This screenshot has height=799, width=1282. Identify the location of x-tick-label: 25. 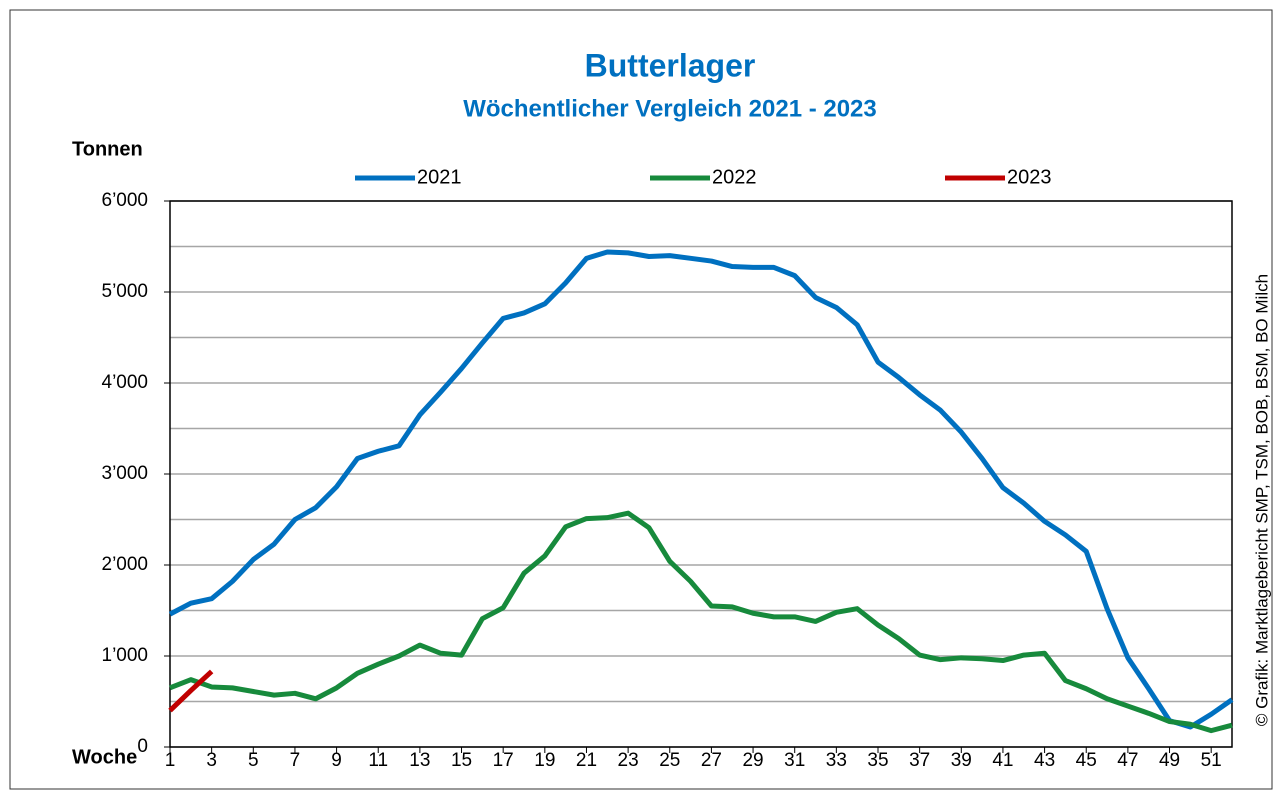
(669, 760).